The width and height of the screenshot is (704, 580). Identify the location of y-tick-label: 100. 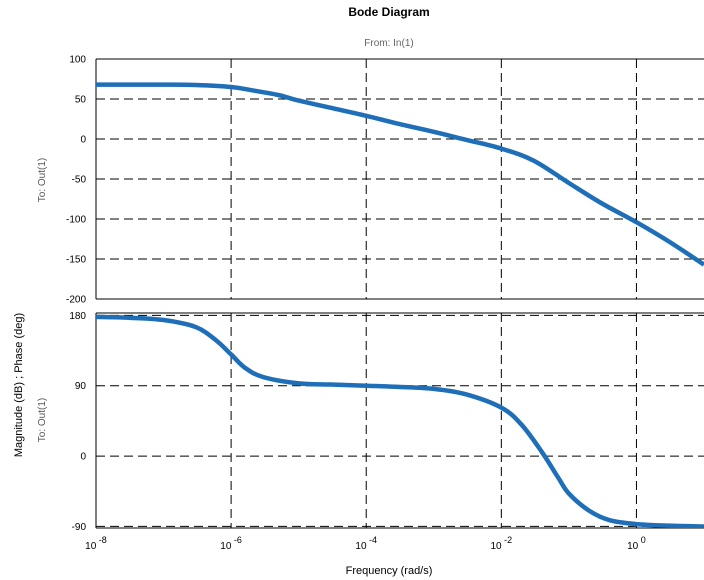
(77, 60).